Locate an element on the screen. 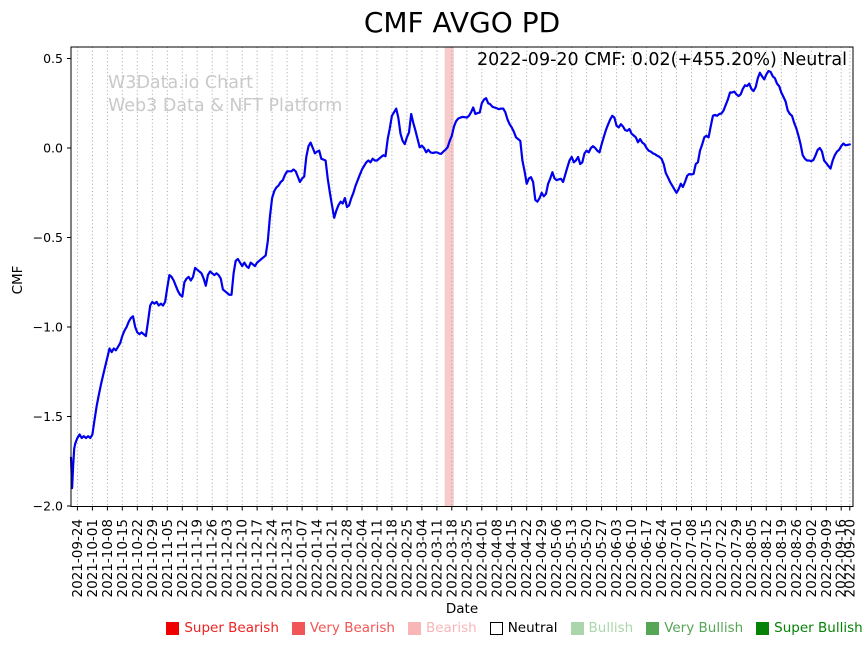 This screenshot has height=646, width=867. watermark: W3Data.io Chart Web3 Data & NFT Platform is located at coordinates (225, 95).